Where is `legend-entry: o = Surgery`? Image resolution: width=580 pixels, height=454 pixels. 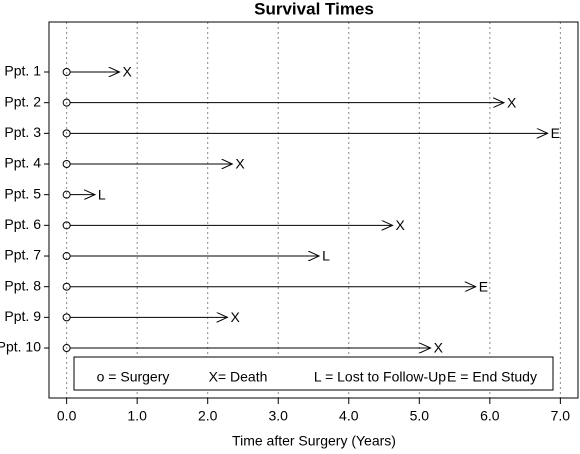 legend-entry: o = Surgery is located at coordinates (133, 377).